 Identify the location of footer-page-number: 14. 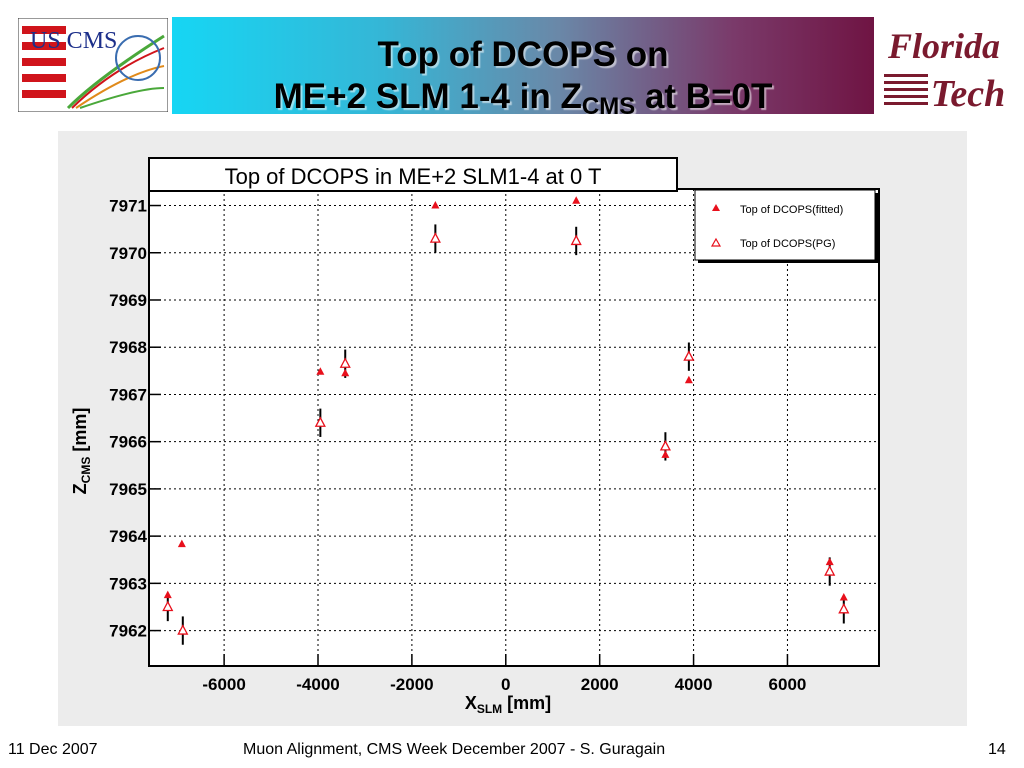
(997, 749).